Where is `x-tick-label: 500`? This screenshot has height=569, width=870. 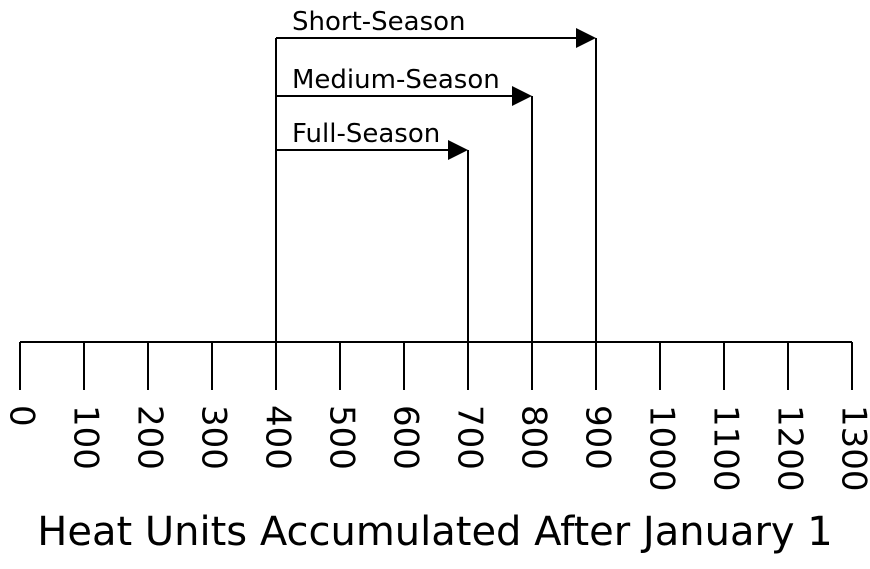
x-tick-label: 500 is located at coordinates (342, 437).